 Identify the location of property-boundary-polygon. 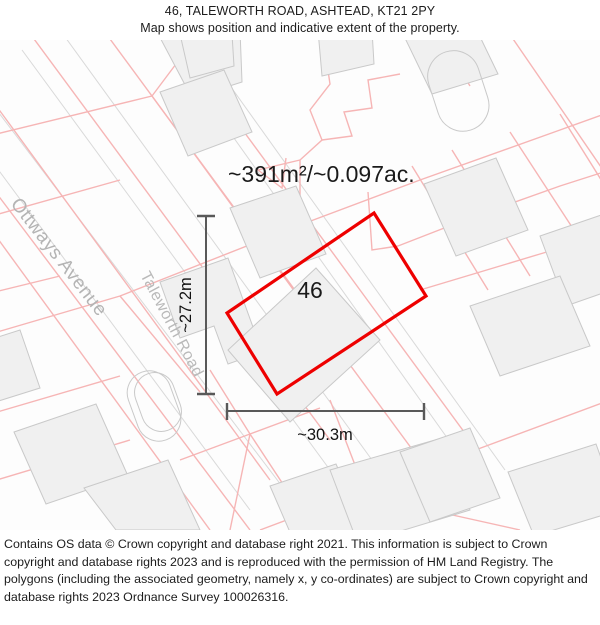
(326, 303).